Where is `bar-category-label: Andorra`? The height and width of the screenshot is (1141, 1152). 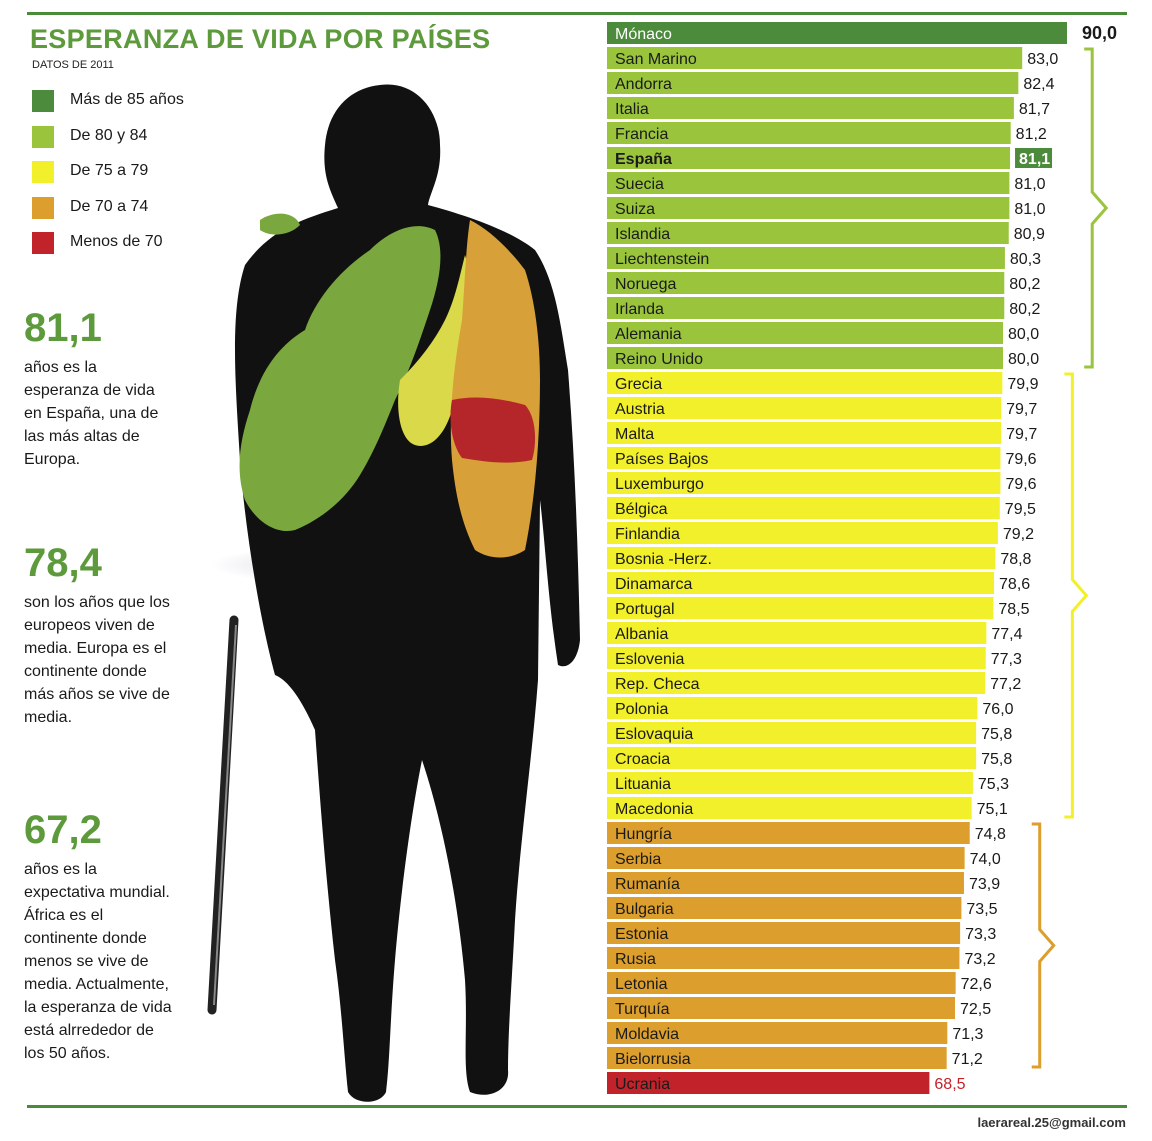
bar-category-label: Andorra is located at coordinates (643, 84).